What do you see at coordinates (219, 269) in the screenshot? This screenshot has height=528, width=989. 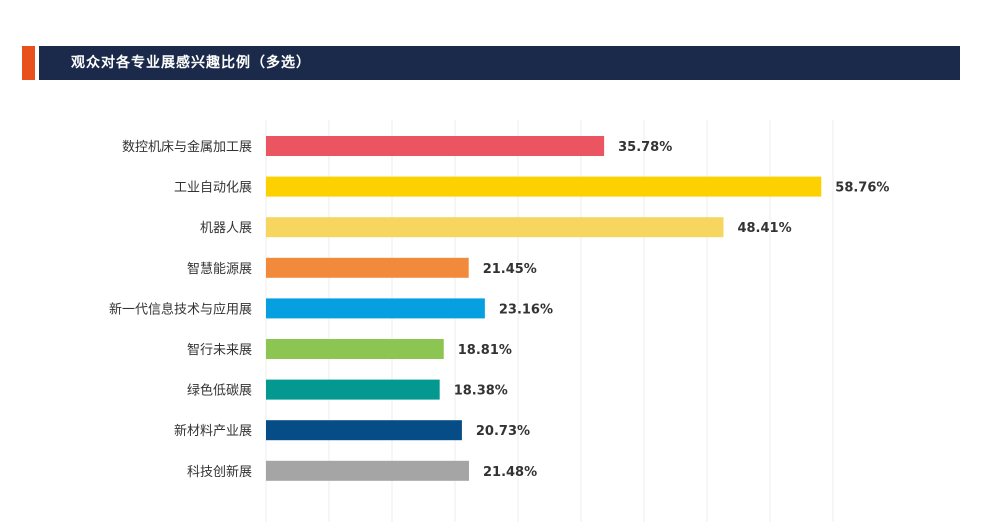 I see `category-label: 智慧能源展` at bounding box center [219, 269].